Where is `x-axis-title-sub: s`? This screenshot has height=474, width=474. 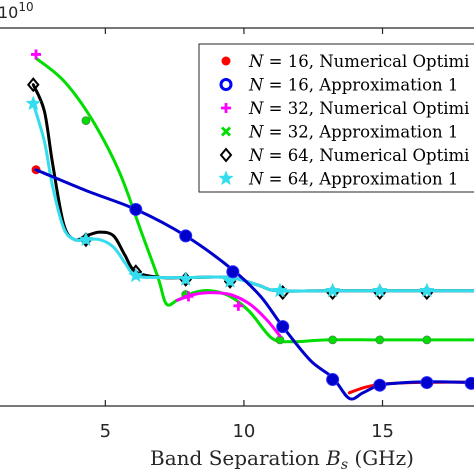
x-axis-title-sub: s is located at coordinates (344, 465).